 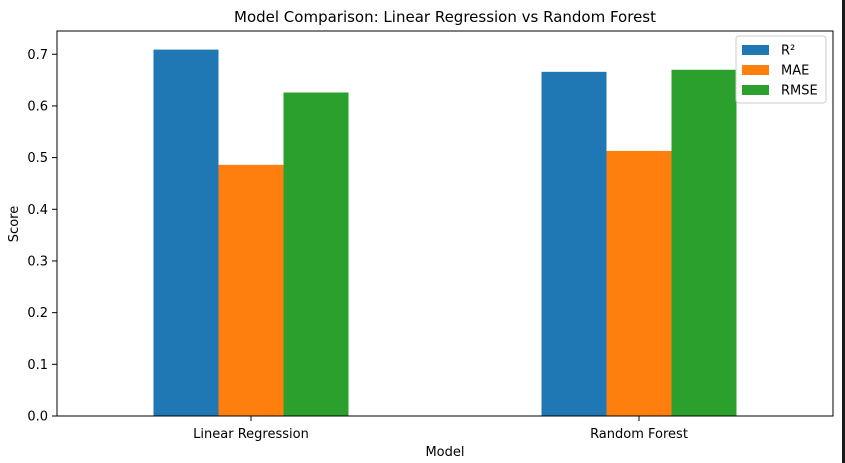 What do you see at coordinates (42, 236) in the screenshot?
I see `y-axis: 0.0 0.1 0.2 0.3 0.4 0.5 0.6 0.7` at bounding box center [42, 236].